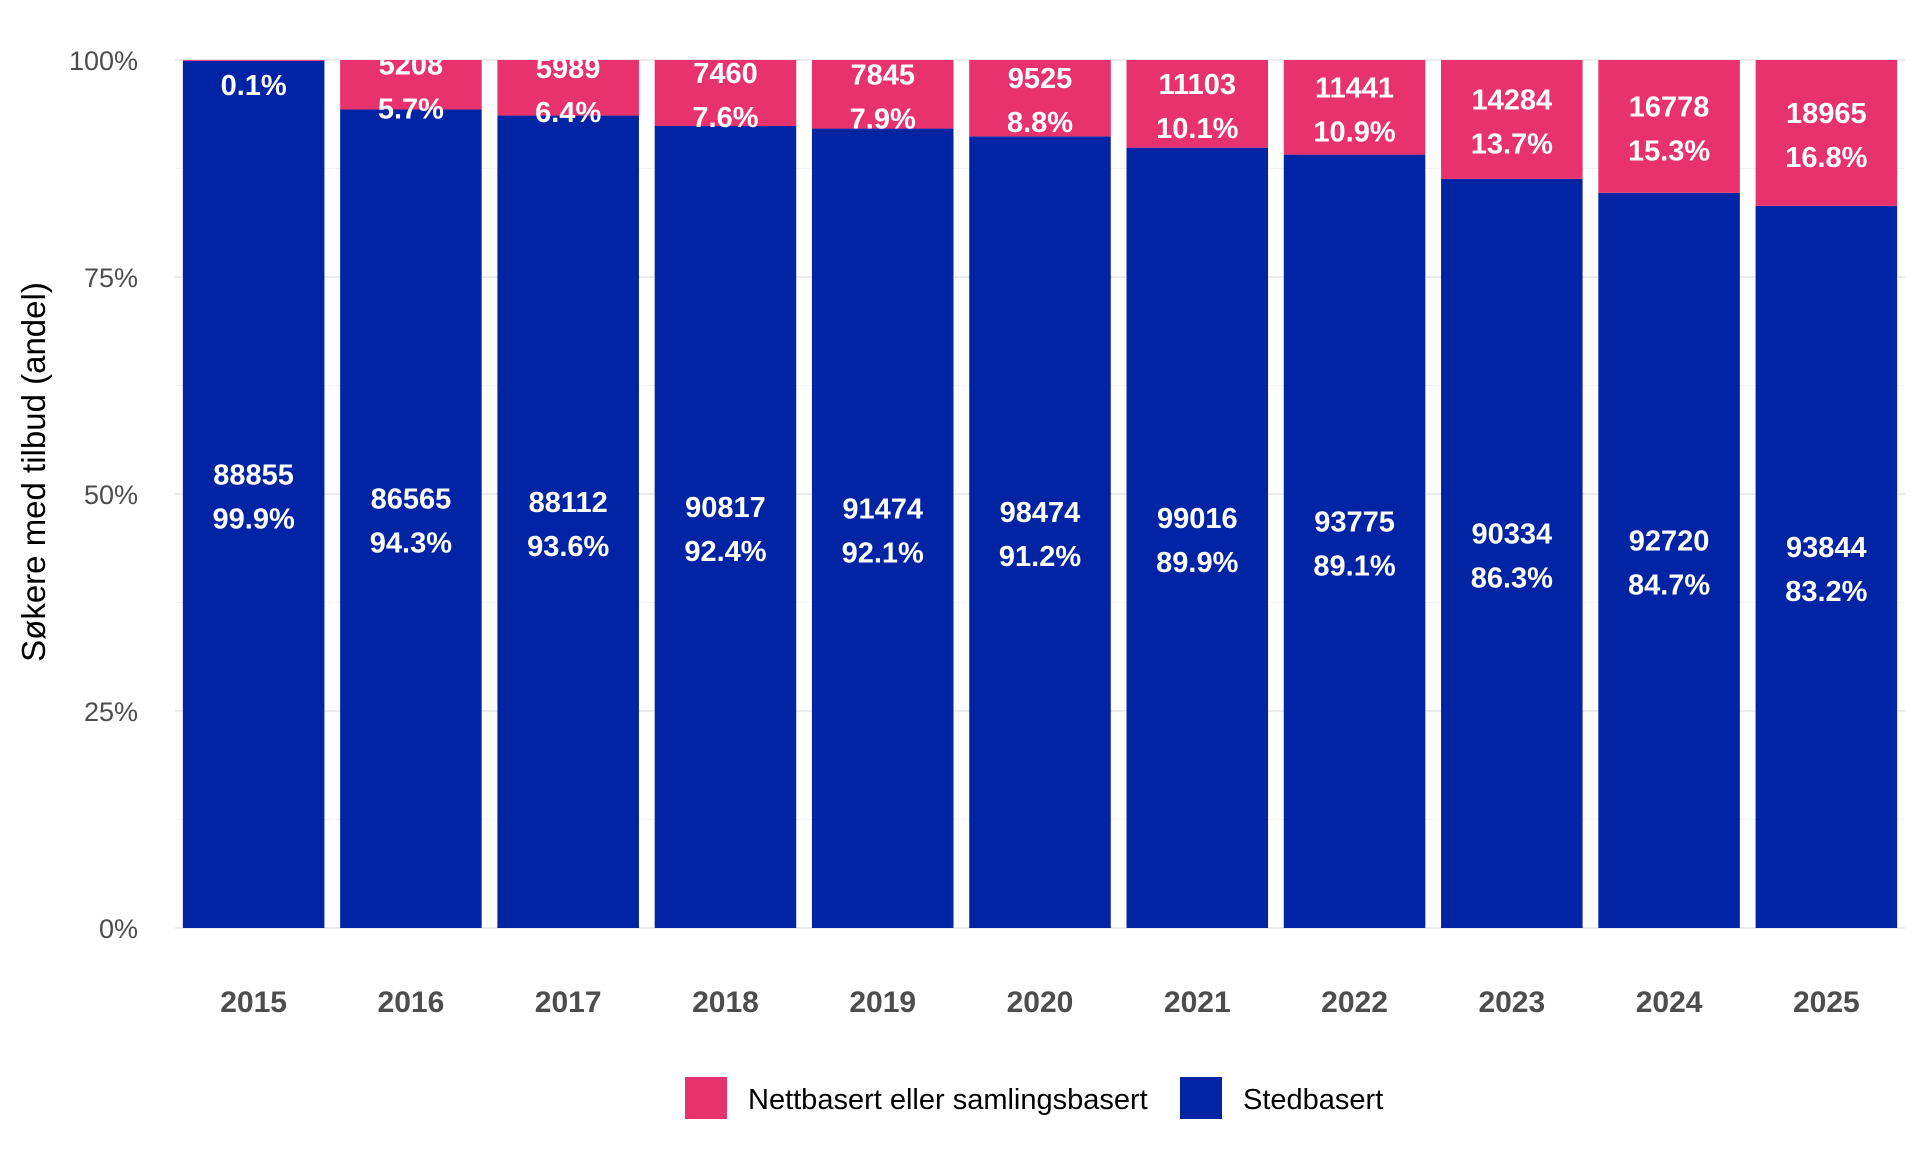 Image resolution: width=1920 pixels, height=1152 pixels. Describe the element at coordinates (1197, 129) in the screenshot. I see `bar-share-label: 10.1%` at that location.